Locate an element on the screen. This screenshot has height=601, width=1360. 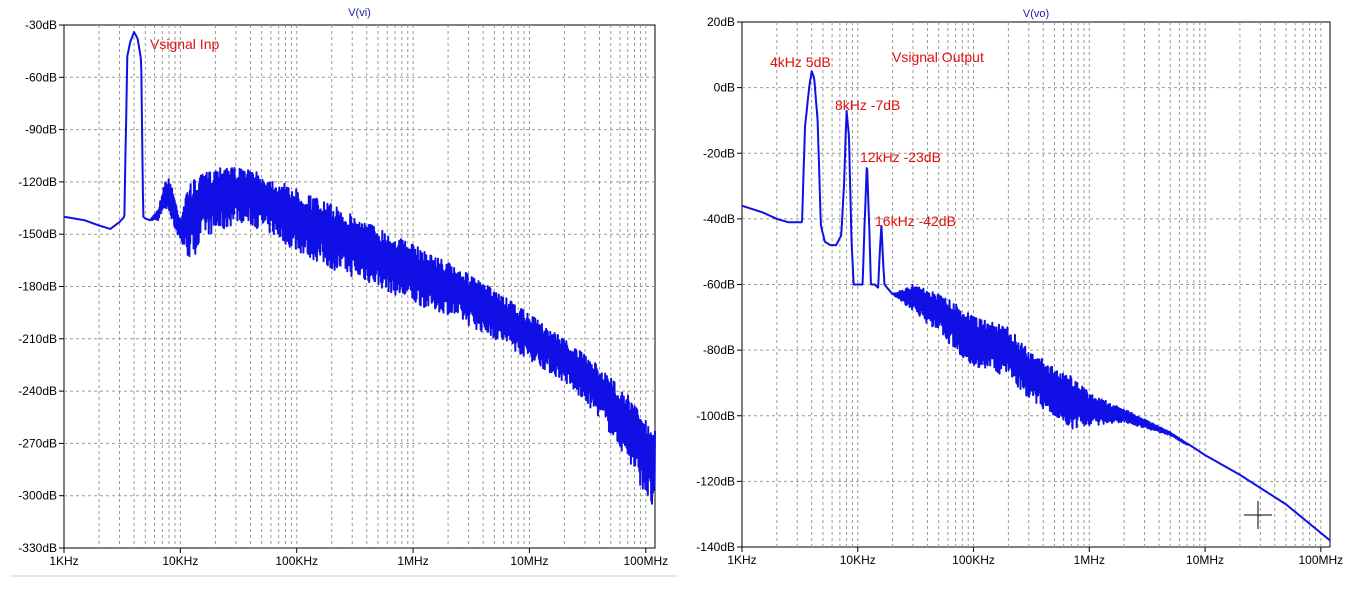
y-tick-label: 0dB is located at coordinates (724, 88).